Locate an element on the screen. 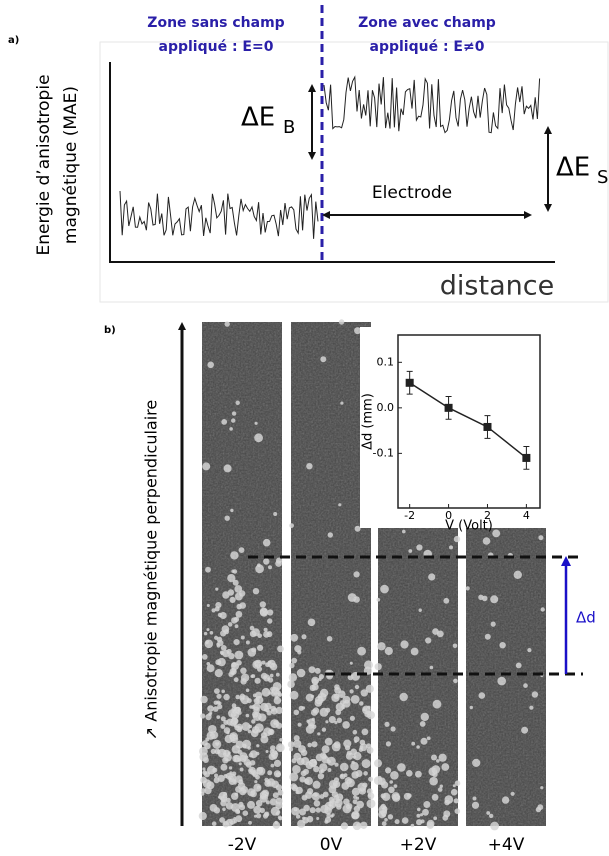 The height and width of the screenshot is (856, 609). x-tick-label: 4 is located at coordinates (526, 515).